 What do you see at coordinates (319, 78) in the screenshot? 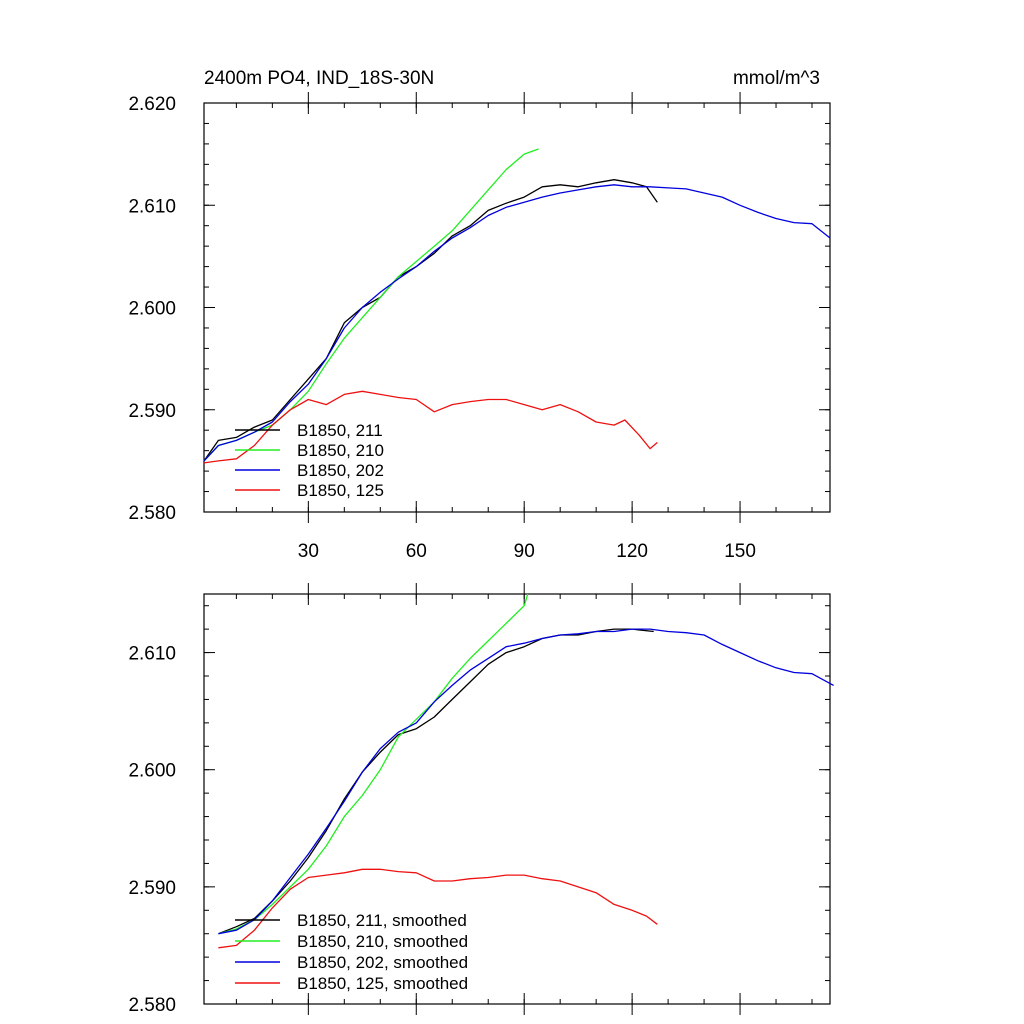
I see `chart-title: 2400m PO4, IND_18S-30N` at bounding box center [319, 78].